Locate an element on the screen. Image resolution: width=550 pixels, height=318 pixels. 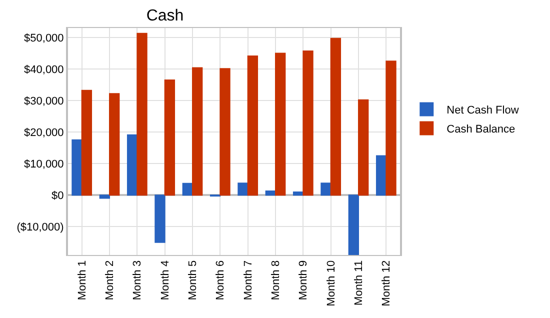
y-tick-label: $20,000 is located at coordinates (44, 132).